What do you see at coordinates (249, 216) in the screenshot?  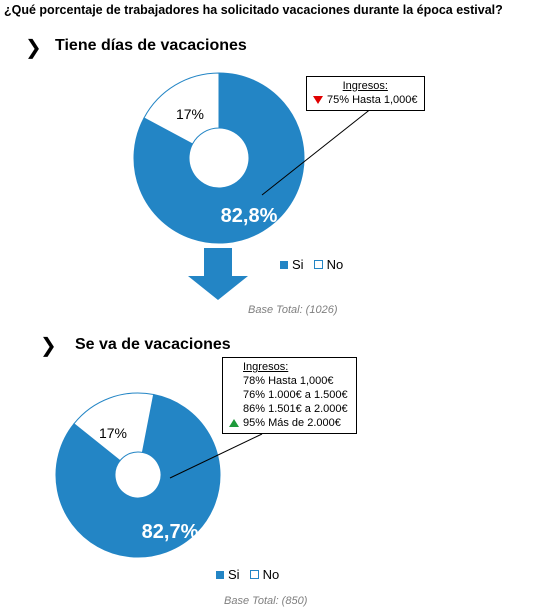 I see `data-label-si: 82,8%` at bounding box center [249, 216].